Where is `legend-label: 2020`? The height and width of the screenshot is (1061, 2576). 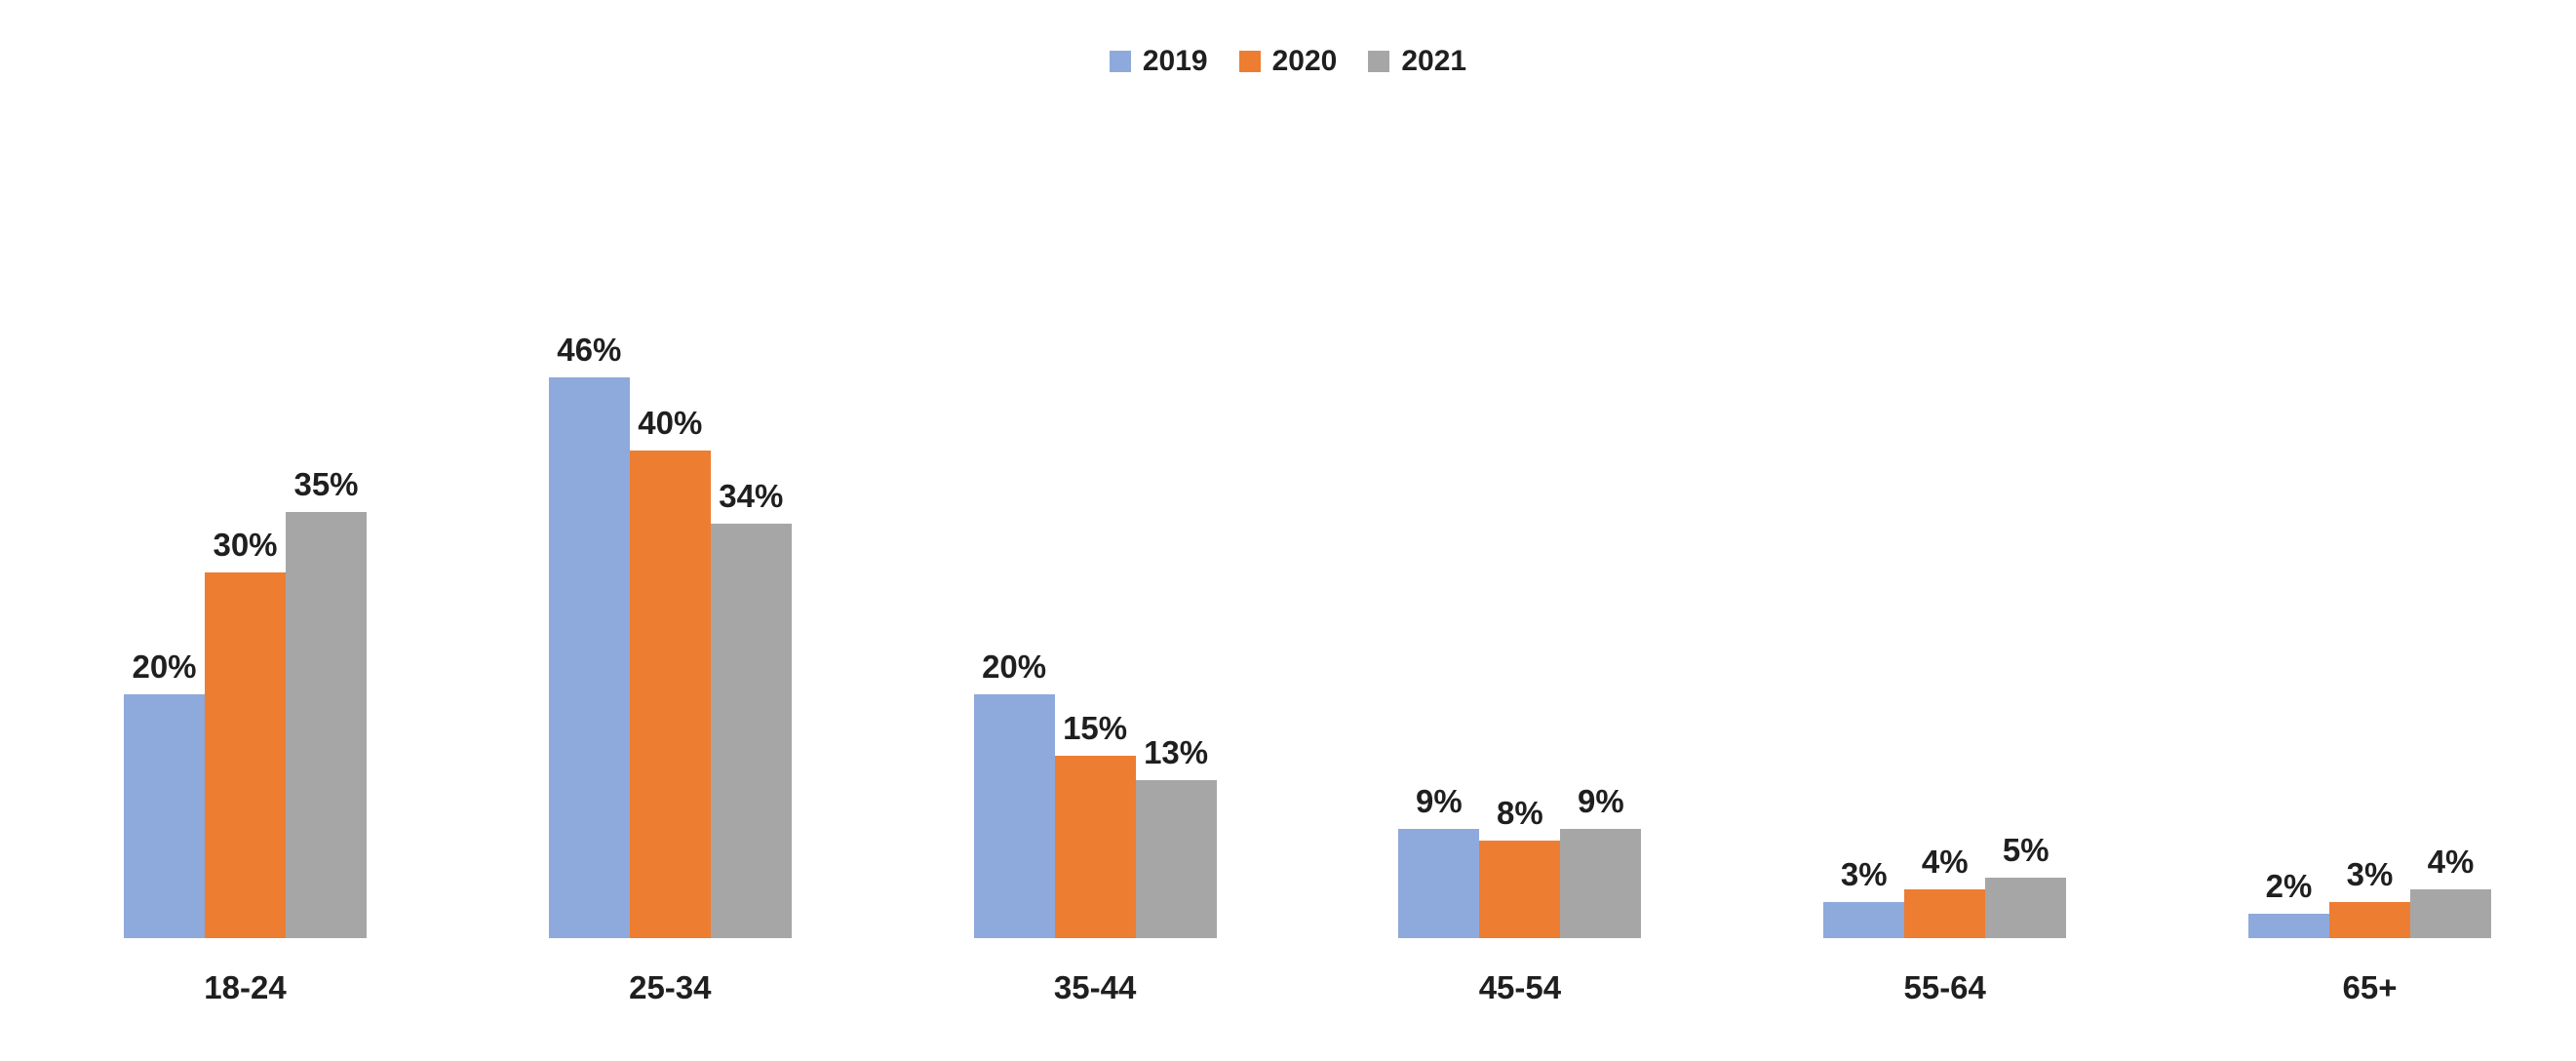
legend-label: 2020 is located at coordinates (1304, 61).